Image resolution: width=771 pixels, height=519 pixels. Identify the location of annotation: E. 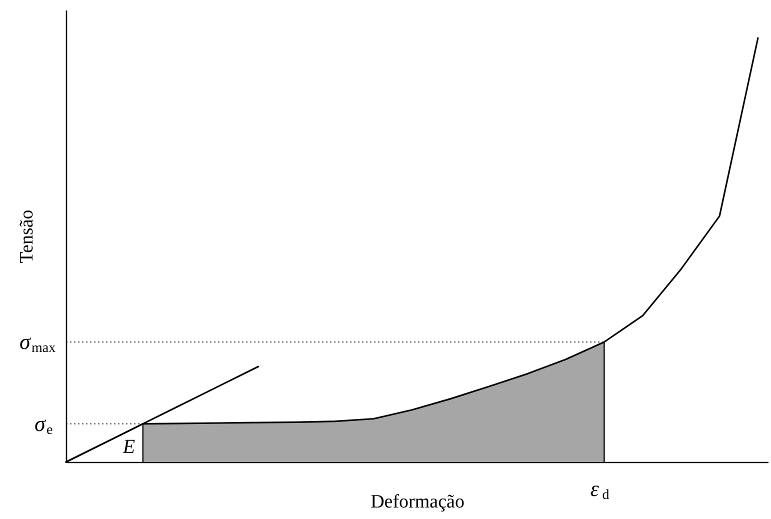
(129, 447).